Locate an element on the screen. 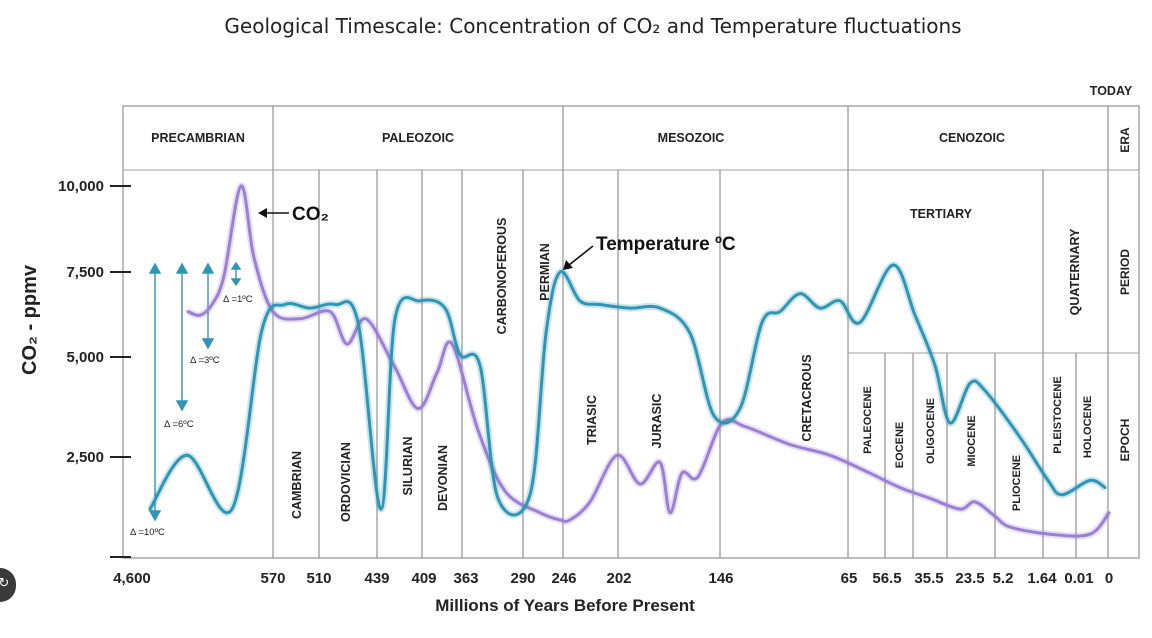 The image size is (1152, 638). x-tick-label: 363 is located at coordinates (465, 578).